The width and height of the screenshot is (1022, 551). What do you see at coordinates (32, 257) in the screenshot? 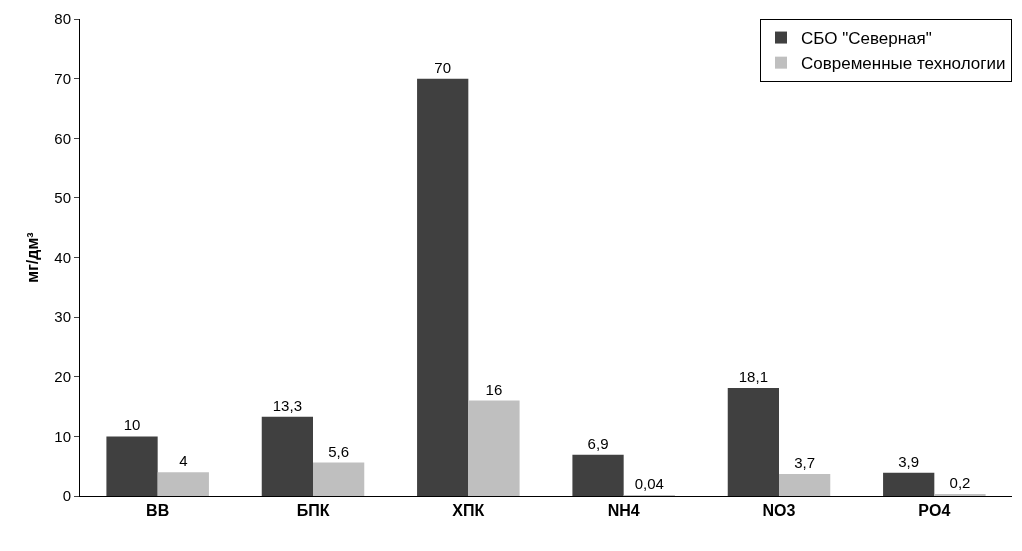
I see `y-axis-title: мг/дм³` at bounding box center [32, 257].